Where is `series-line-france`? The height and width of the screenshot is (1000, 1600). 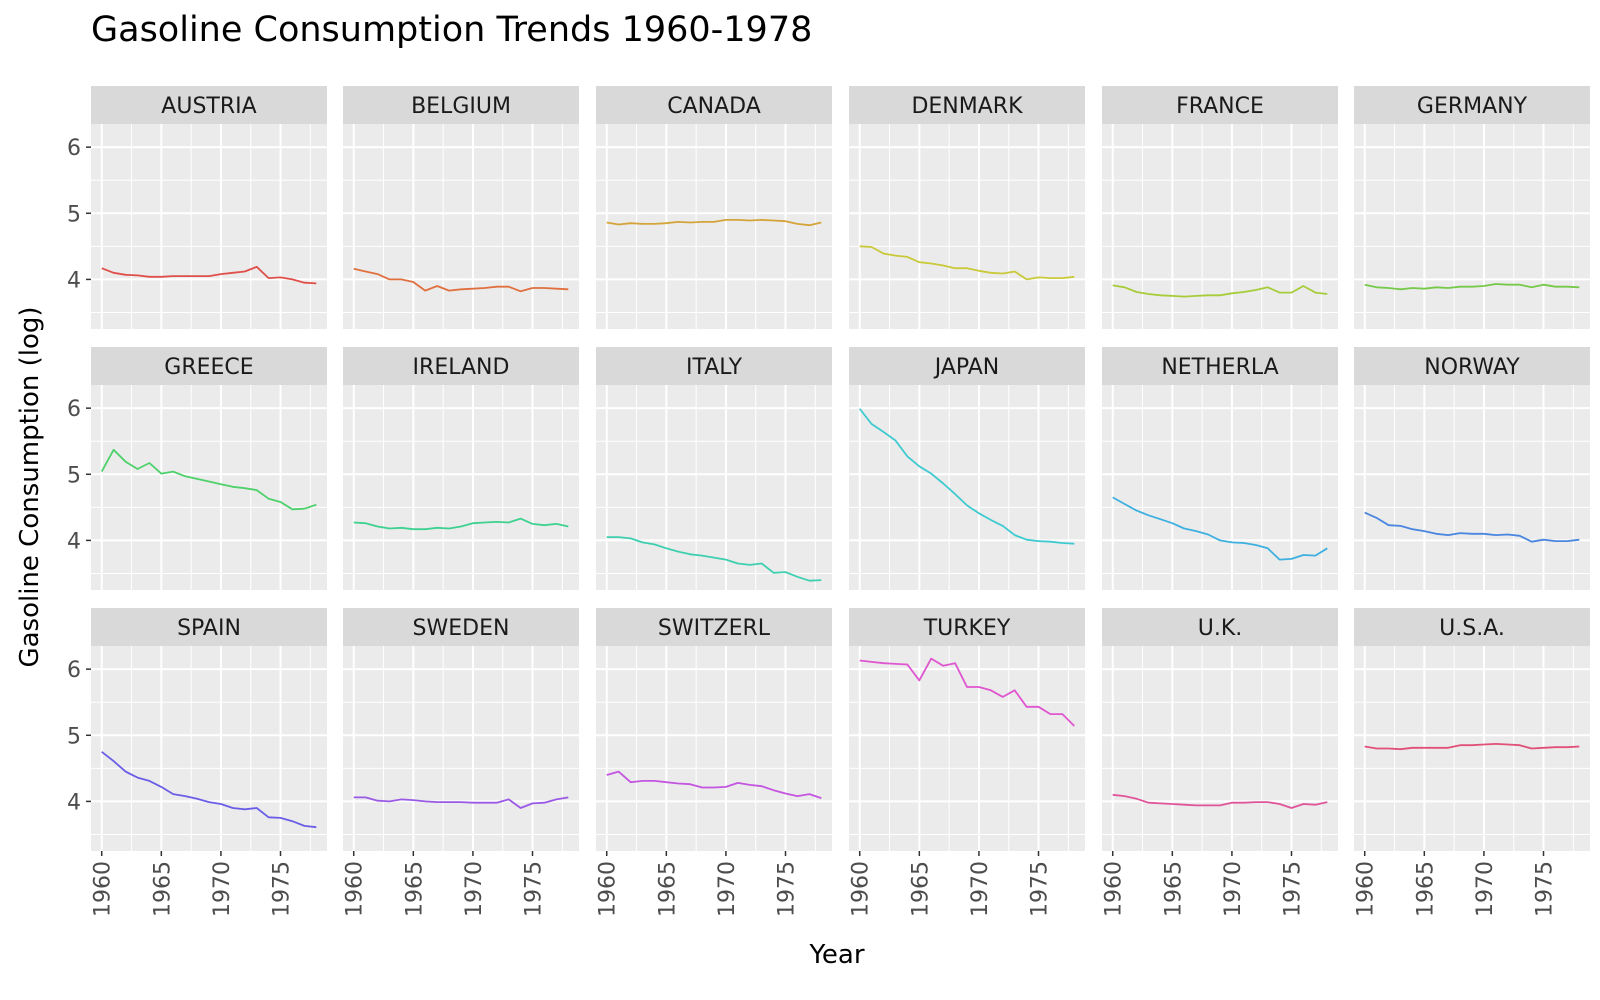 series-line-france is located at coordinates (1220, 291).